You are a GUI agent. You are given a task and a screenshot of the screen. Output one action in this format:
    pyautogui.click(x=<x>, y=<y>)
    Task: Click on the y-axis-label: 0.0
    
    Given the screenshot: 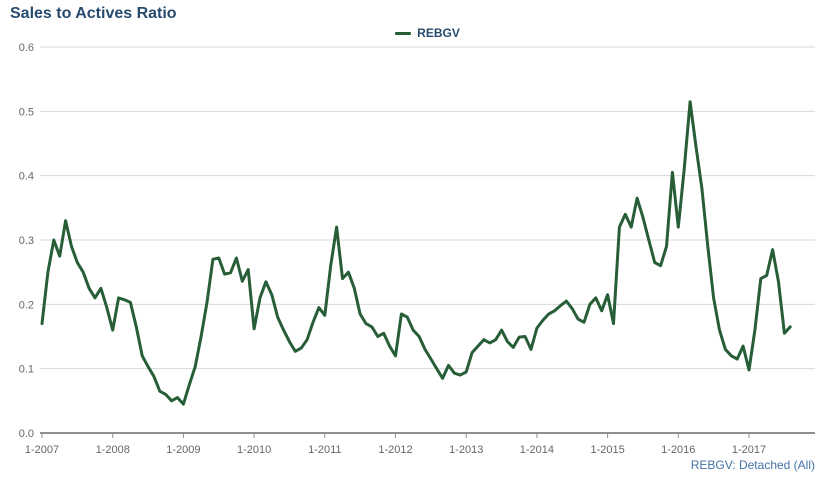 What is the action you would take?
    pyautogui.click(x=26, y=434)
    